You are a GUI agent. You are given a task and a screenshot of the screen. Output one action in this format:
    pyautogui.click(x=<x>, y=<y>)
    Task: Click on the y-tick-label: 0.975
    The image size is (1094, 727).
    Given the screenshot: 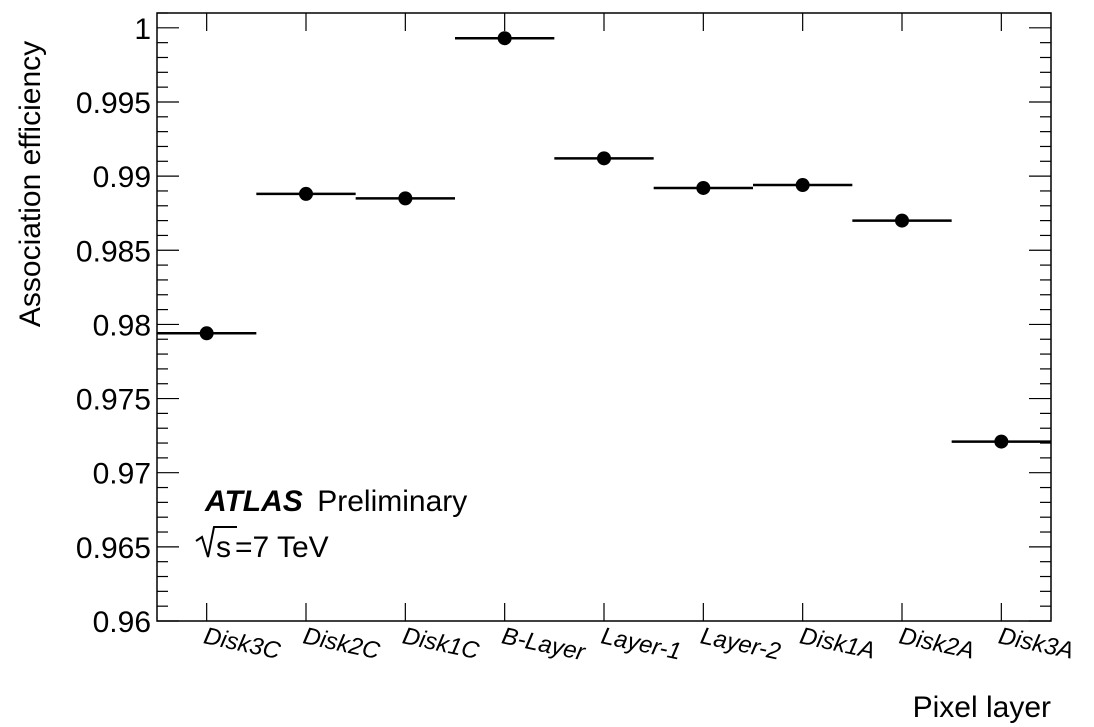 What is the action you would take?
    pyautogui.click(x=113, y=400)
    